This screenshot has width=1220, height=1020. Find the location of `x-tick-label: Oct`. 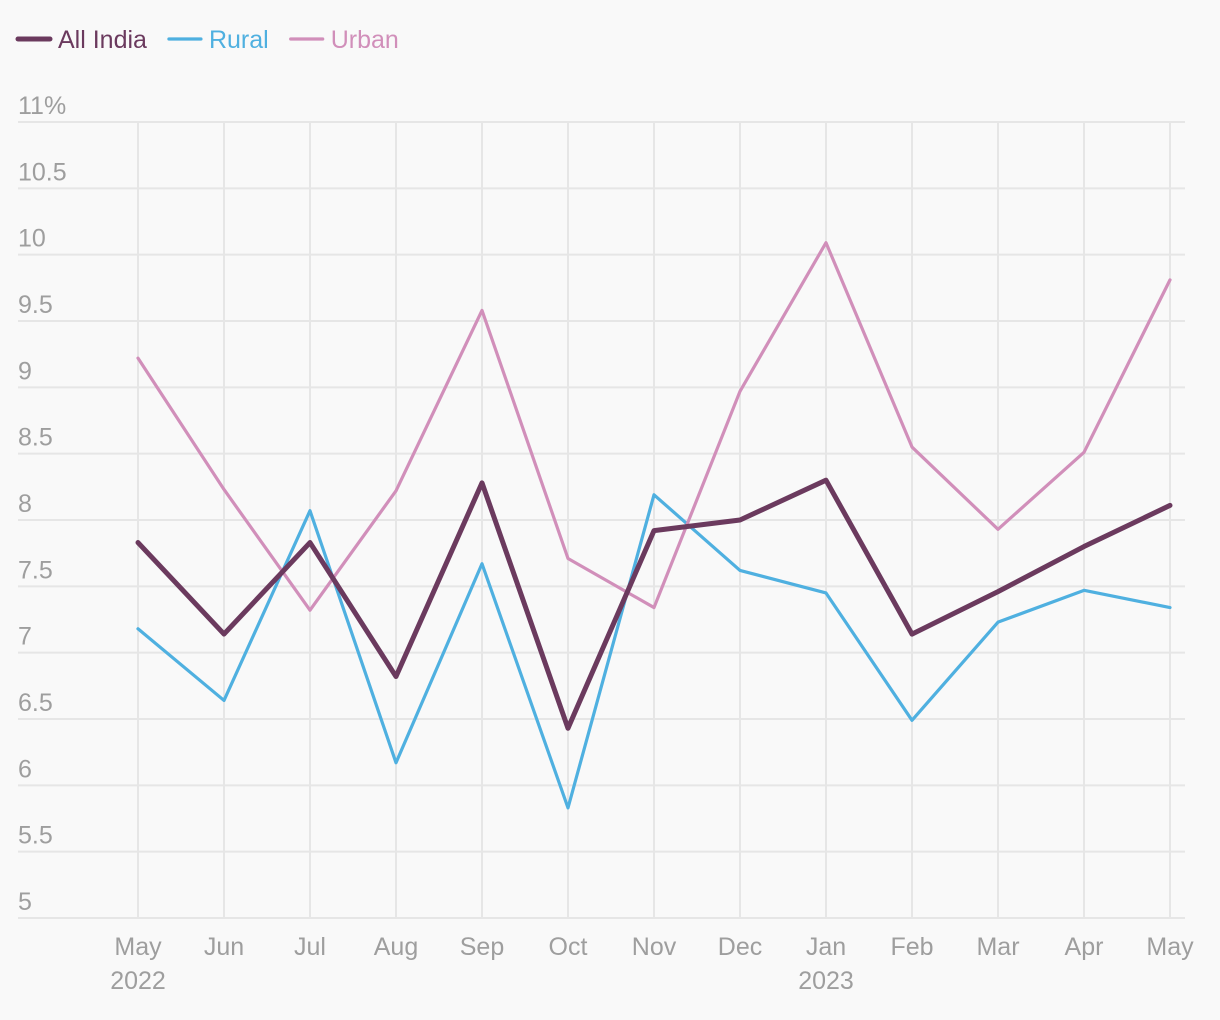

x-tick-label: Oct is located at coordinates (568, 947).